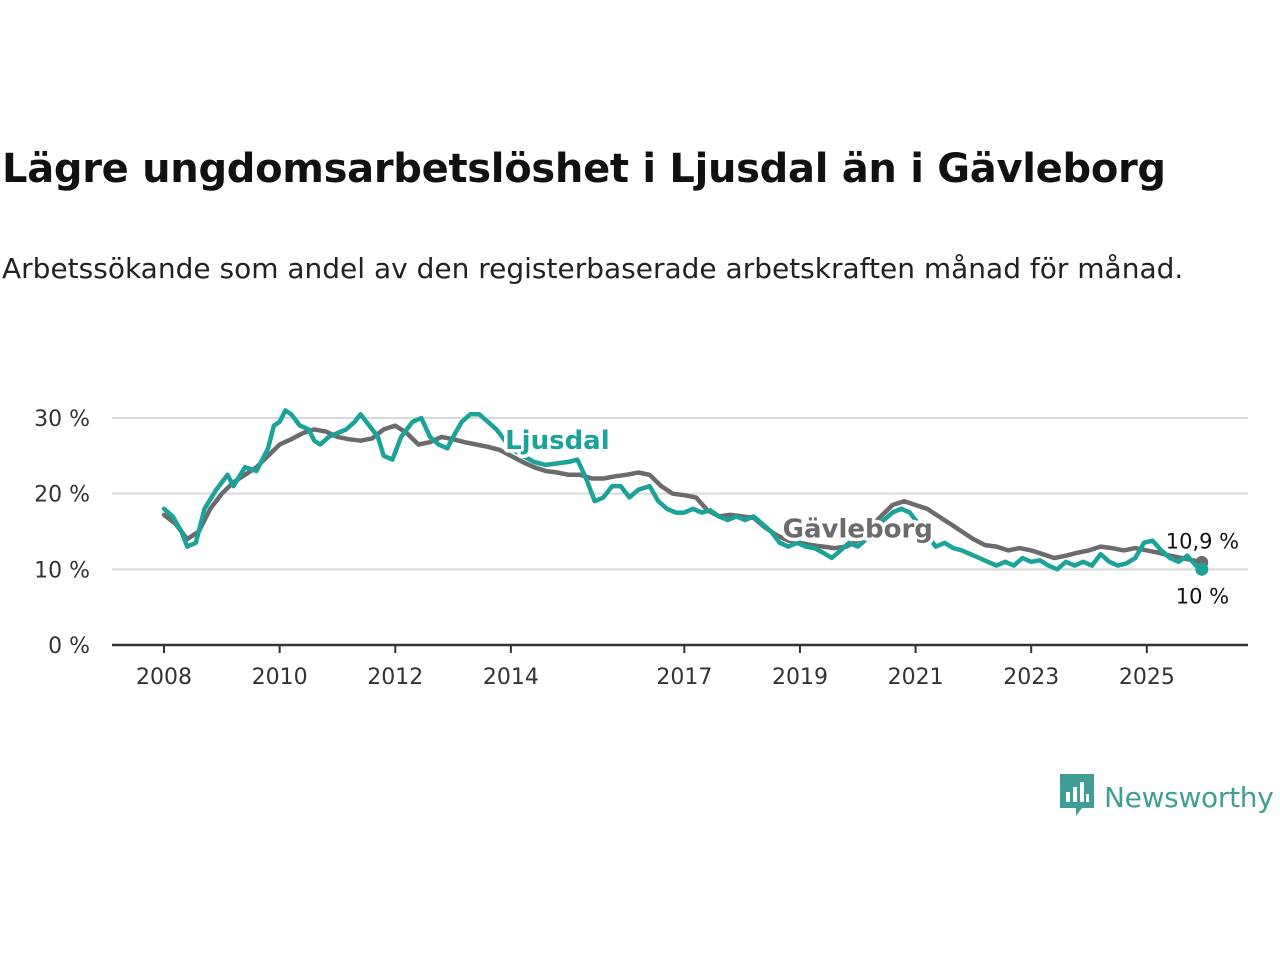  What do you see at coordinates (1202, 596) in the screenshot?
I see `end-label-ljusdal: 10 %` at bounding box center [1202, 596].